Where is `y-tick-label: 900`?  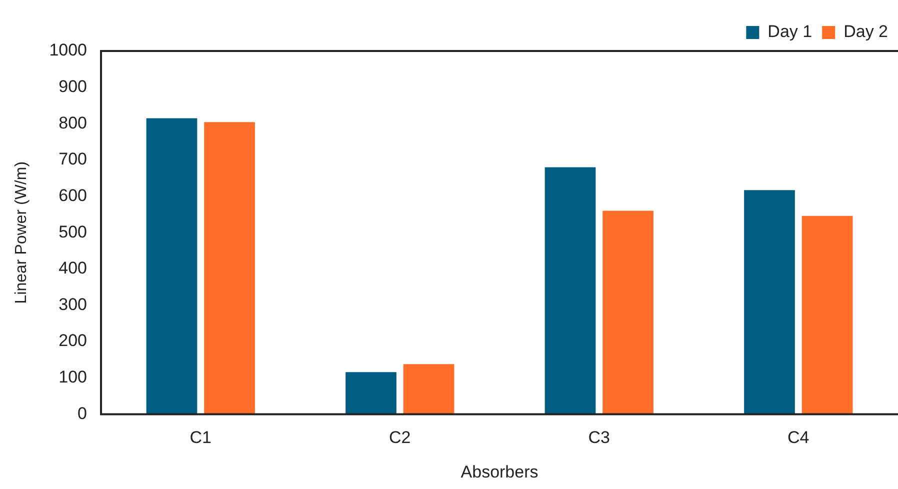
y-tick-label: 900 is located at coordinates (73, 86).